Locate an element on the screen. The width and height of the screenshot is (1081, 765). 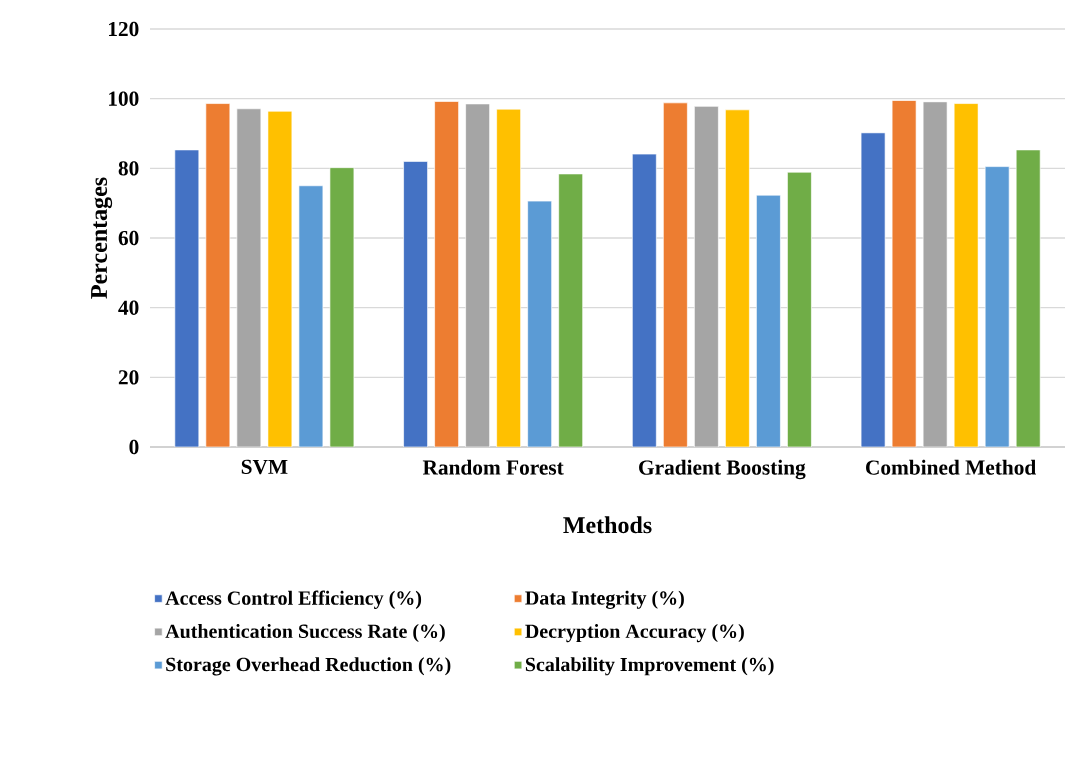
x-tick-label: Random Forest is located at coordinates (493, 467).